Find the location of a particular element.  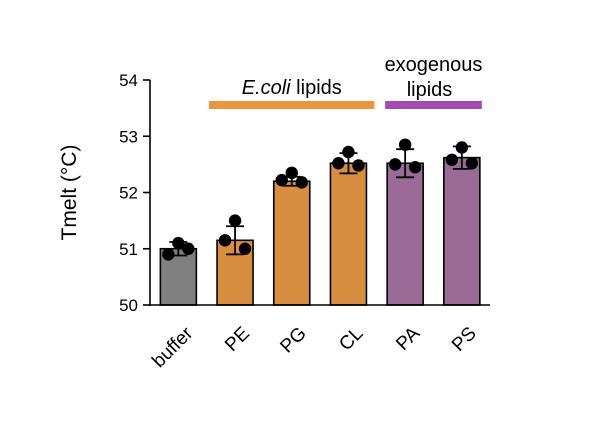

y-tick-label: 52 is located at coordinates (128, 193).